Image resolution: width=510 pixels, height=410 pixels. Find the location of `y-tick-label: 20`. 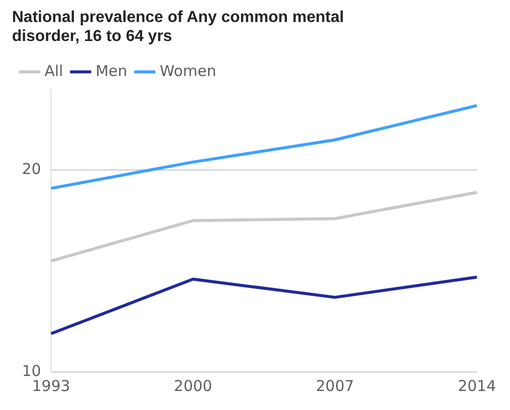

y-tick-label: 20 is located at coordinates (32, 169).